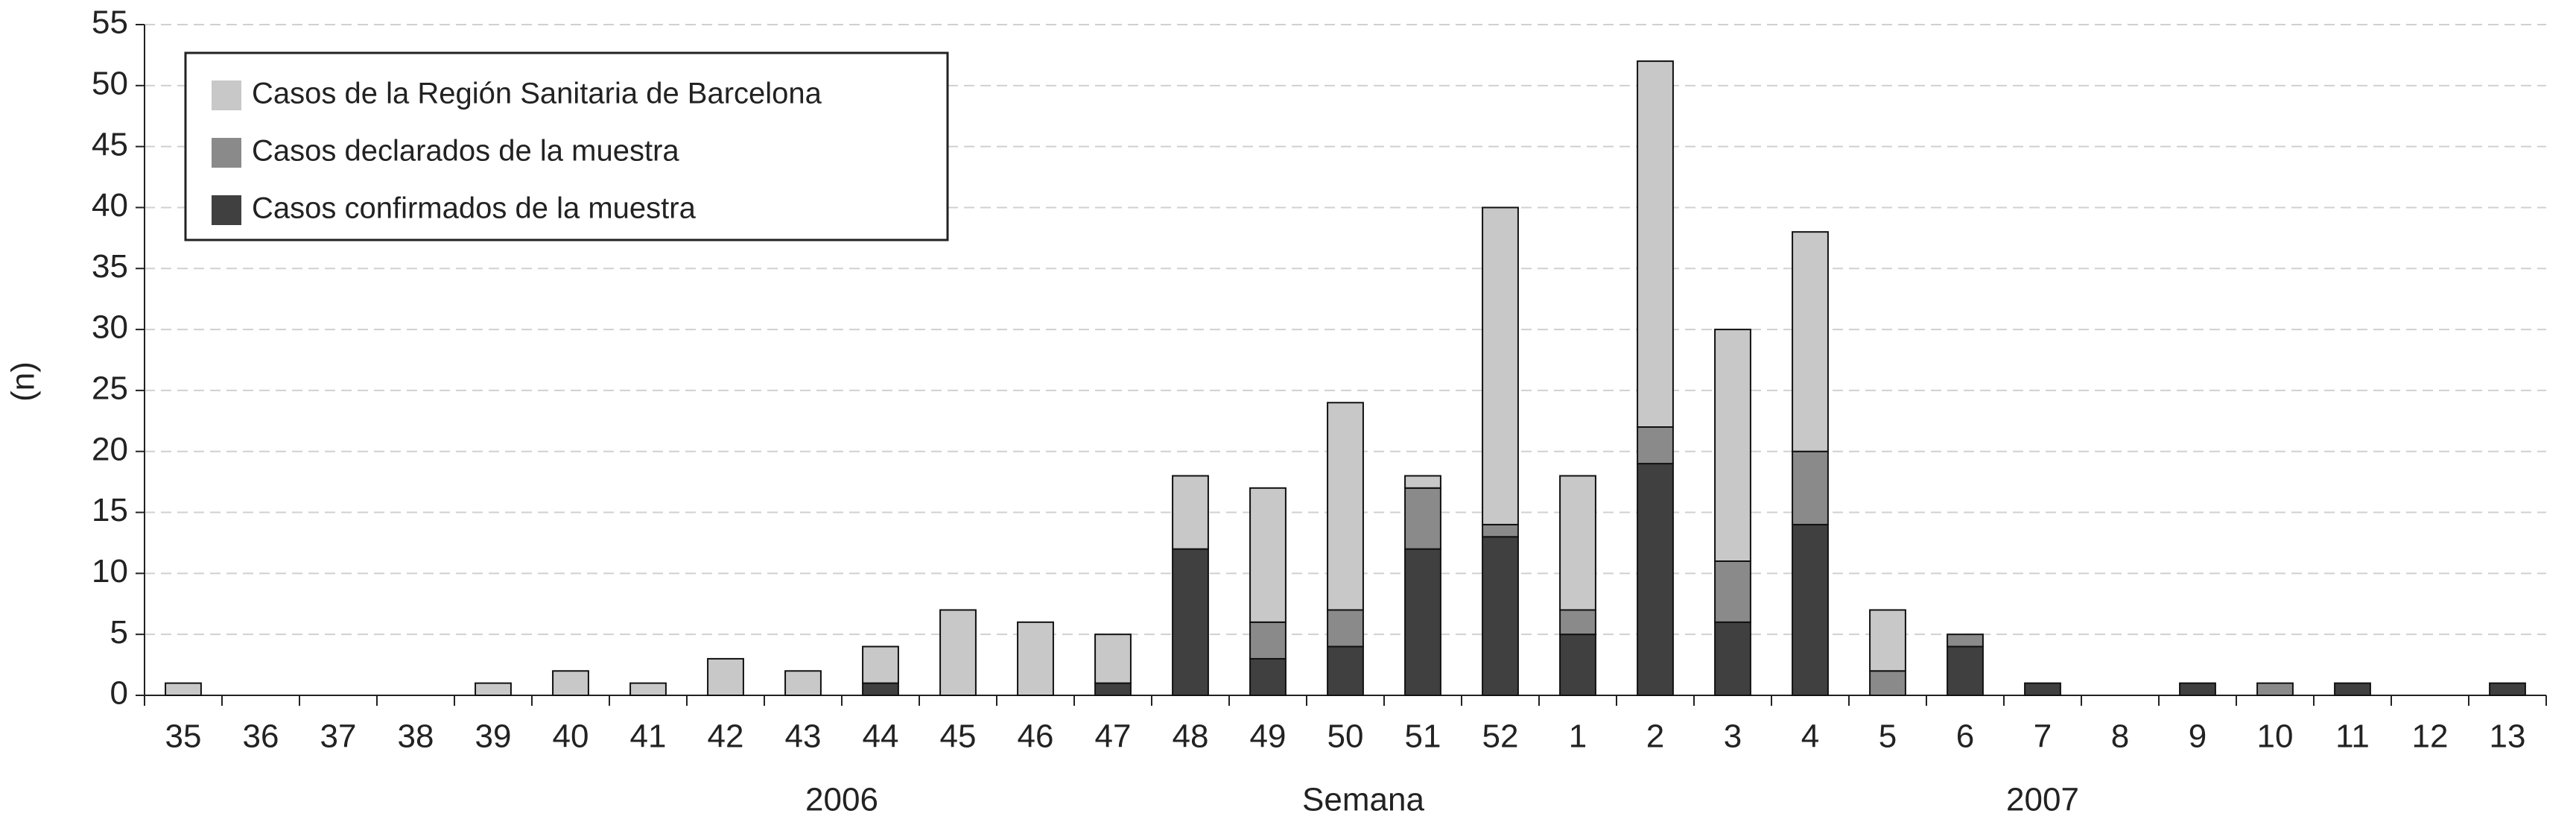  What do you see at coordinates (183, 736) in the screenshot?
I see `x-tick-label: 35` at bounding box center [183, 736].